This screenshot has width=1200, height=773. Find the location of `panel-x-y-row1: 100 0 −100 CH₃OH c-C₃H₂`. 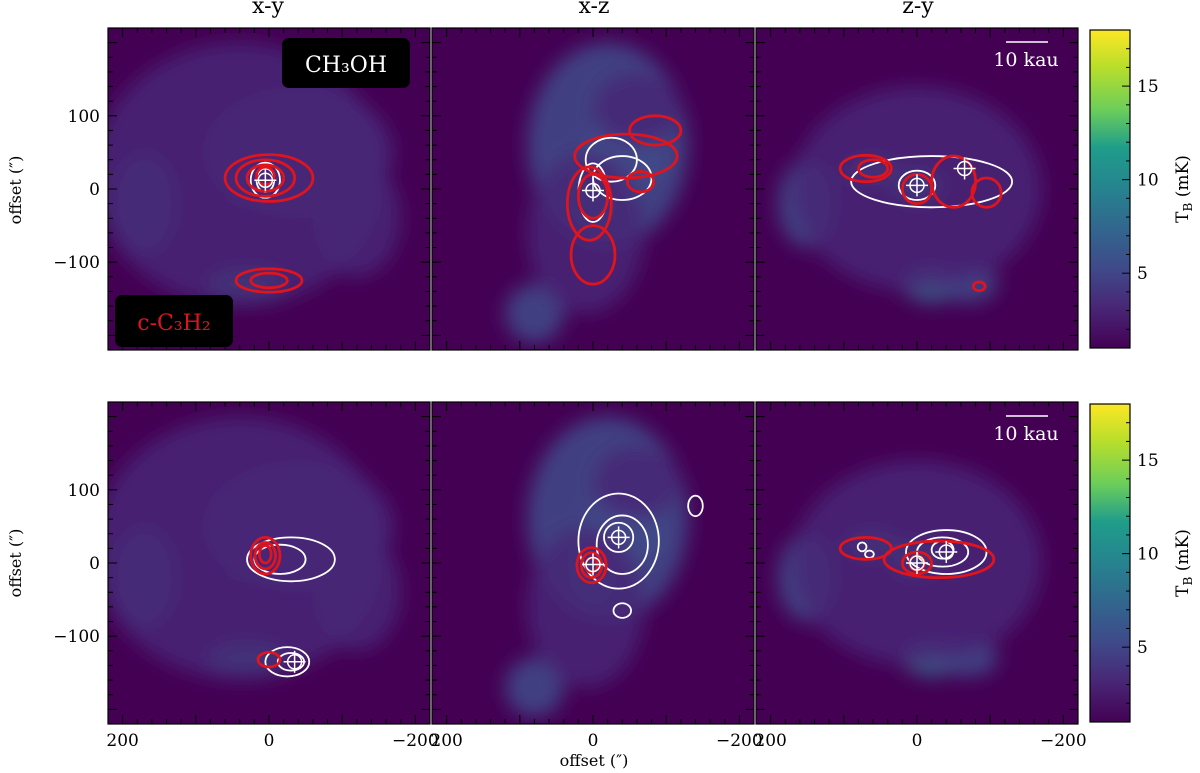

panel-x-y-row1: 100 0 −100 CH₃OH c-C₃H₂ is located at coordinates (242, 189).